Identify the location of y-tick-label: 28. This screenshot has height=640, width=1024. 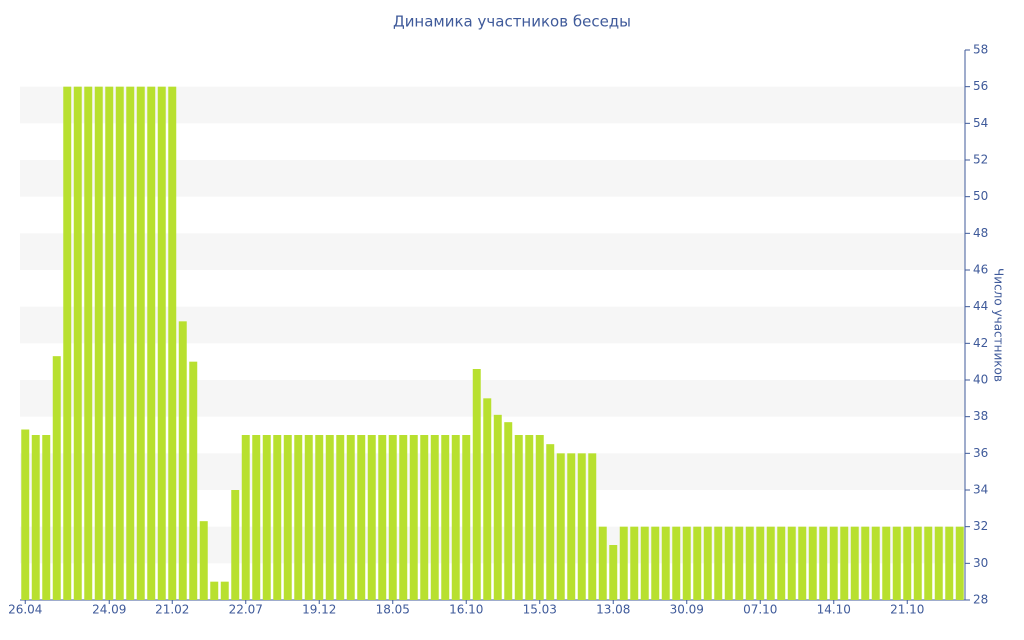
(980, 600).